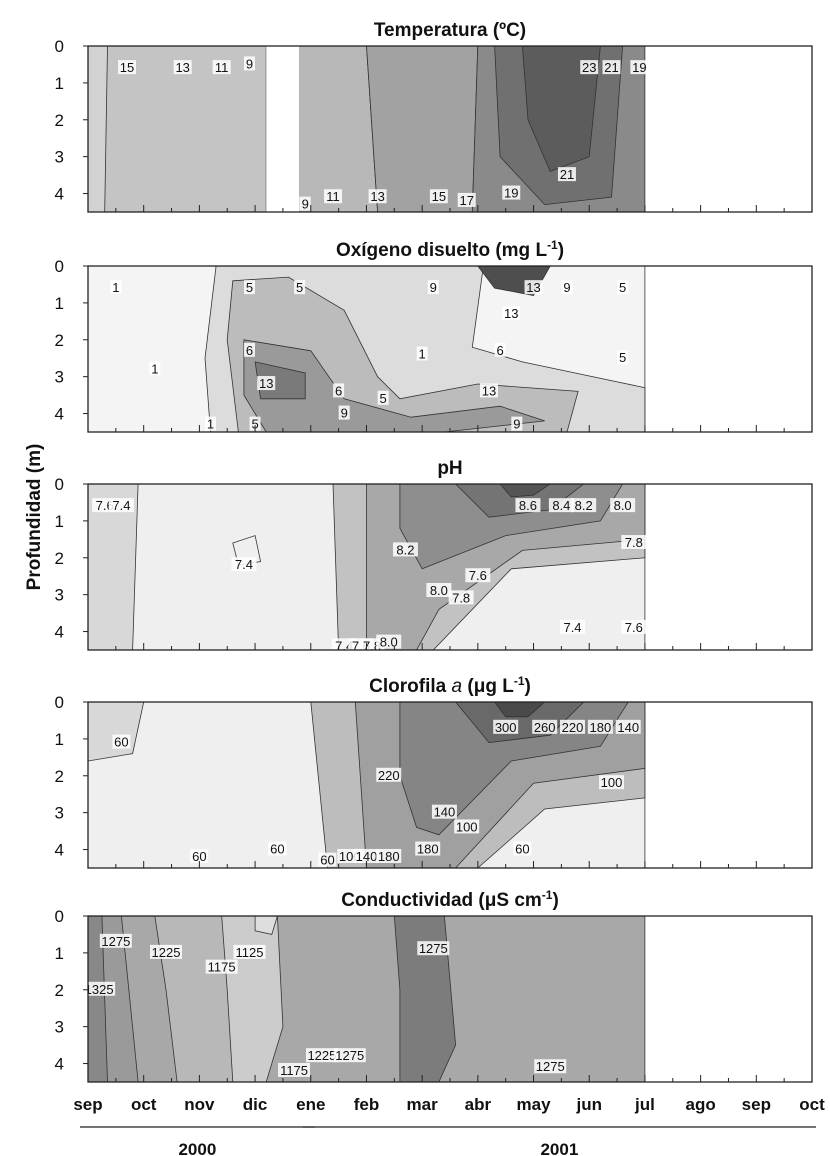 The image size is (830, 1156). What do you see at coordinates (310, 1104) in the screenshot?
I see `month-label: ene` at bounding box center [310, 1104].